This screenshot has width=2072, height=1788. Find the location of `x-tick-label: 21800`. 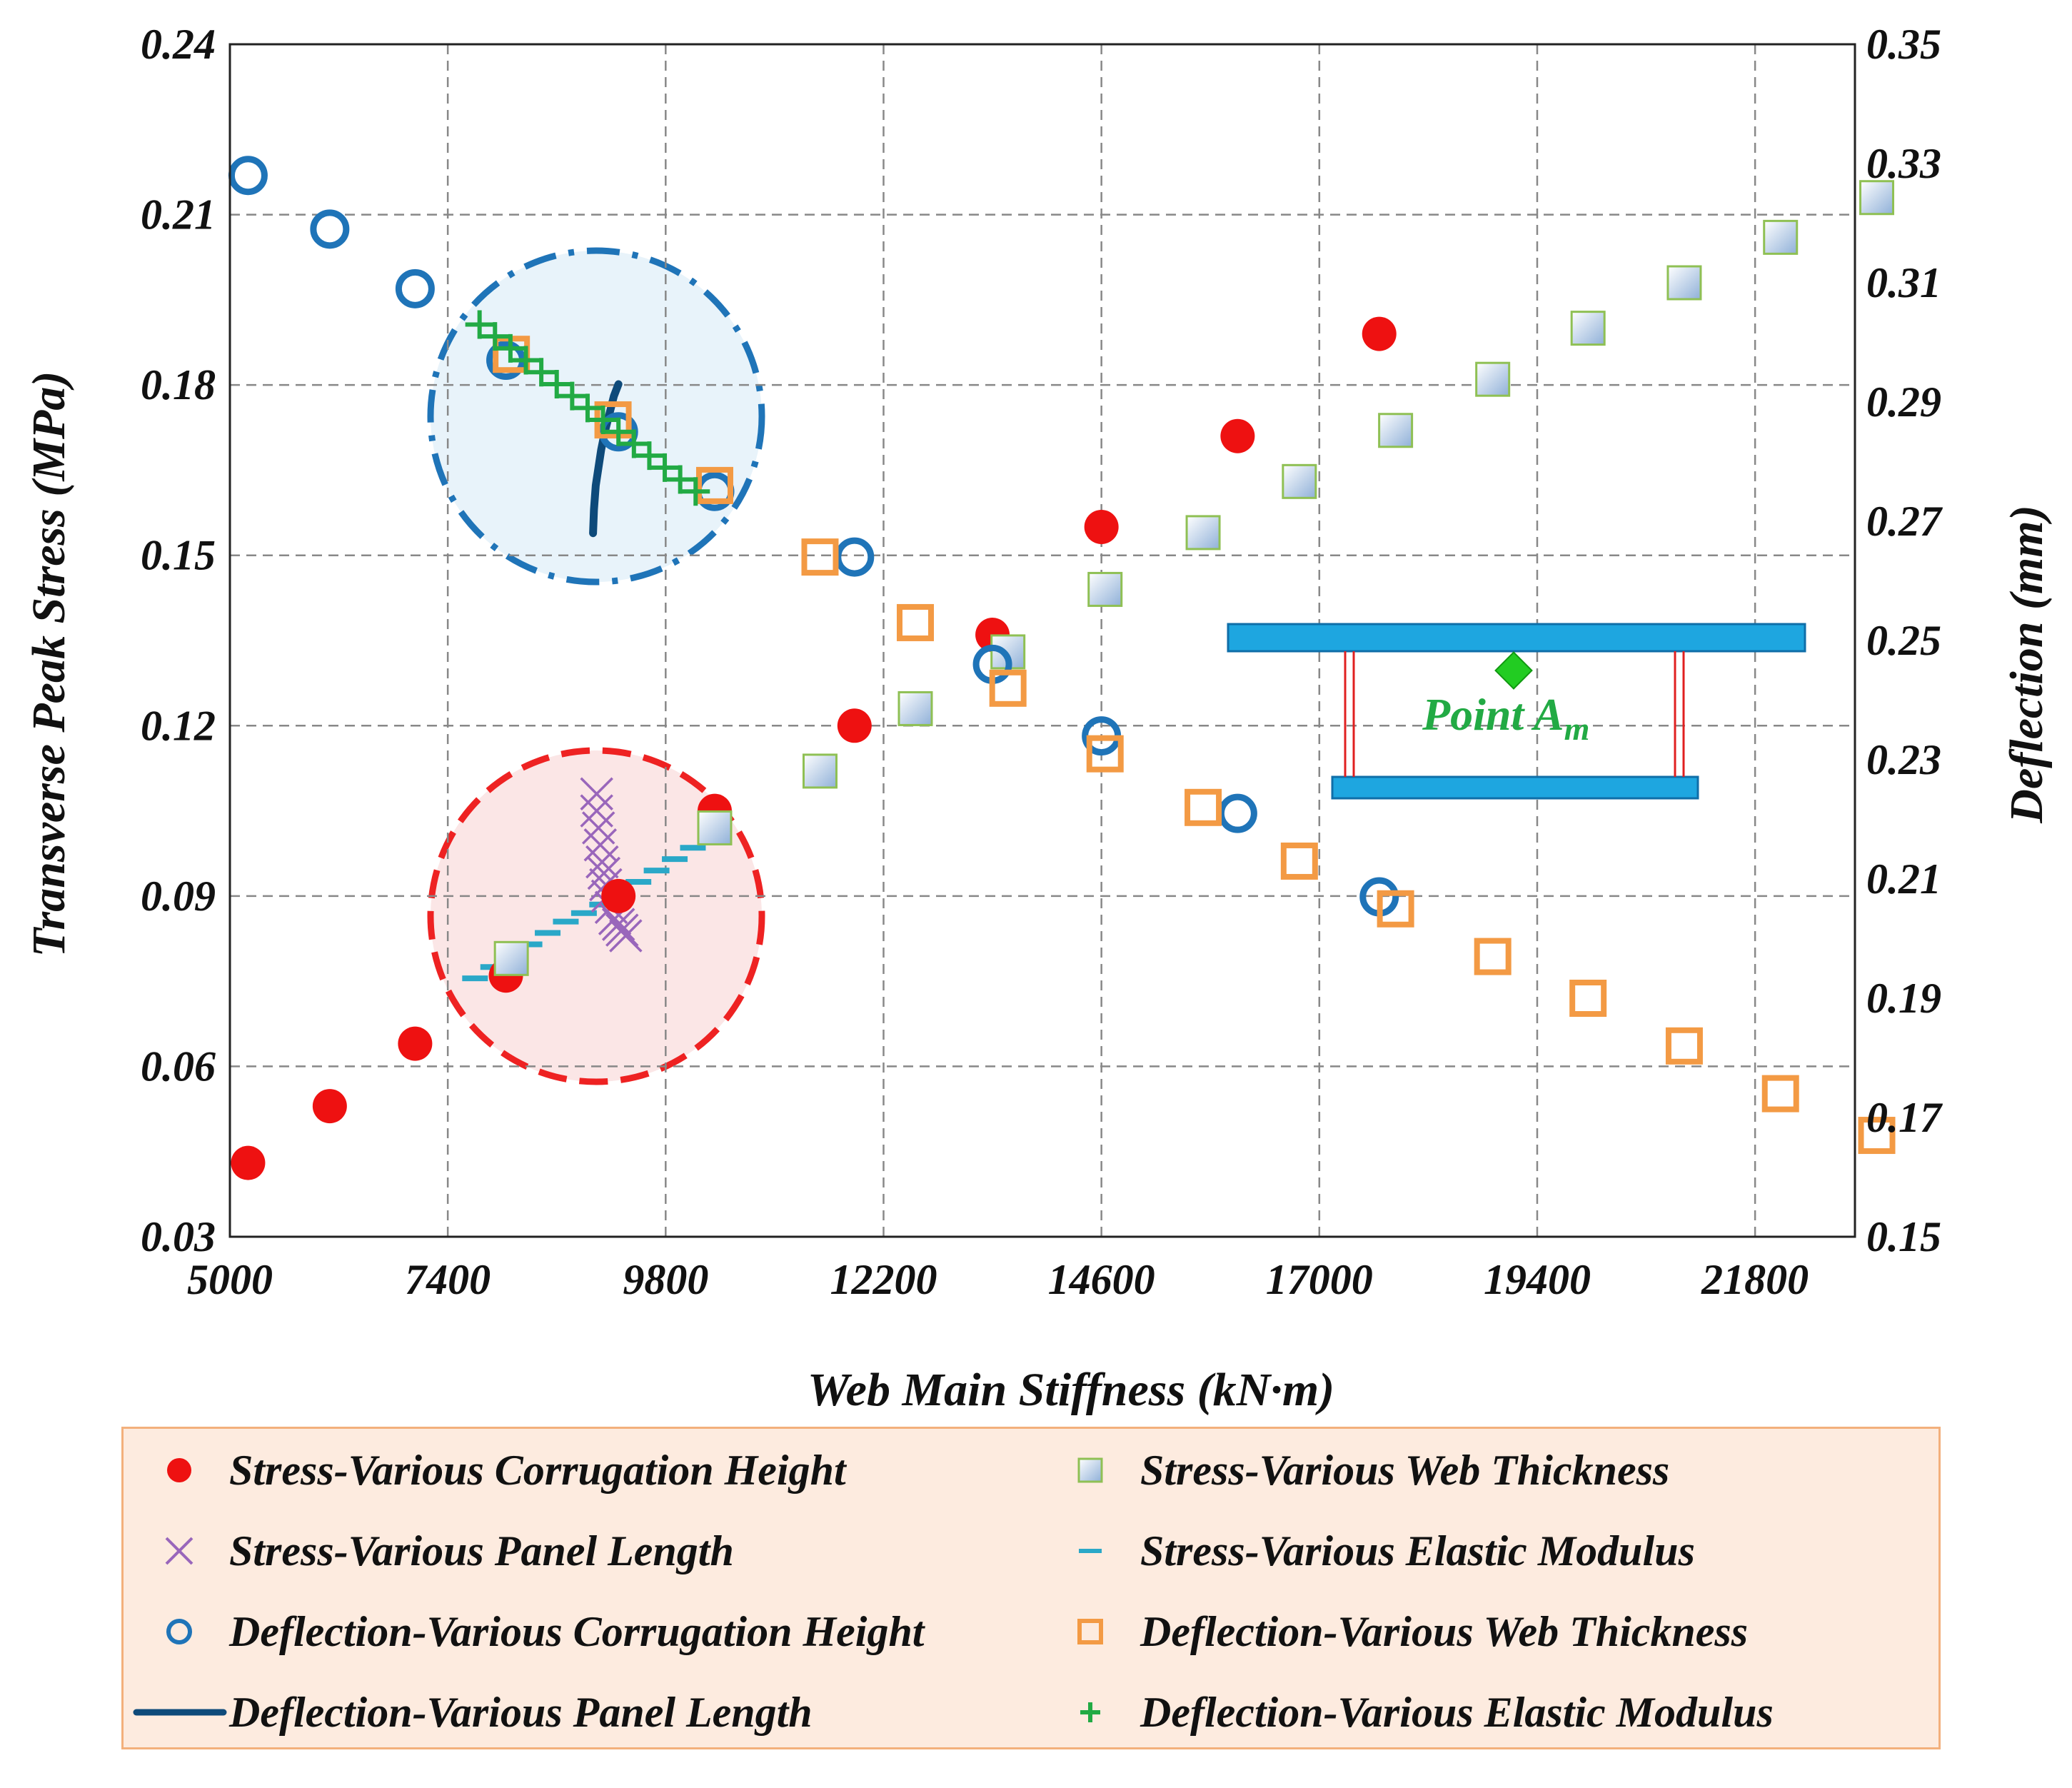

x-tick-label: 21800 is located at coordinates (1755, 1279).